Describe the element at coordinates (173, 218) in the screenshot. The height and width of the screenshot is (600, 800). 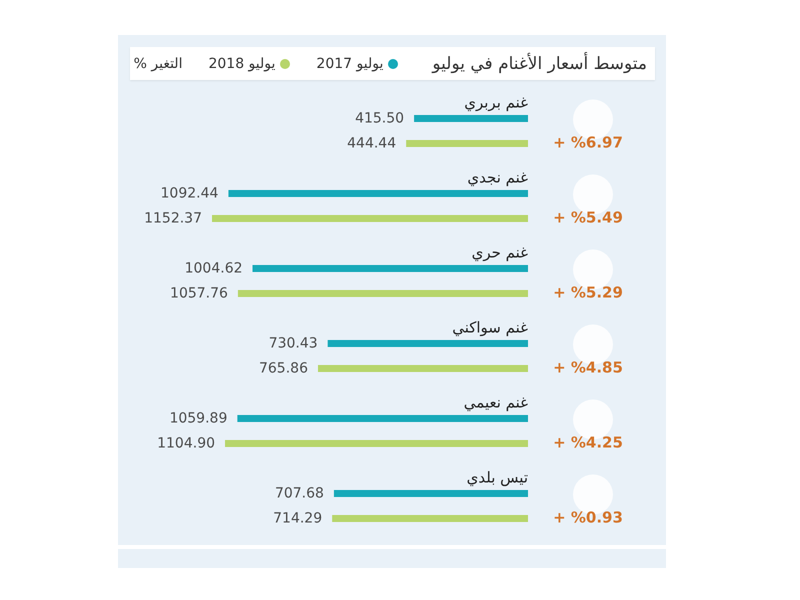
I see `data-label: 1152.37` at that location.